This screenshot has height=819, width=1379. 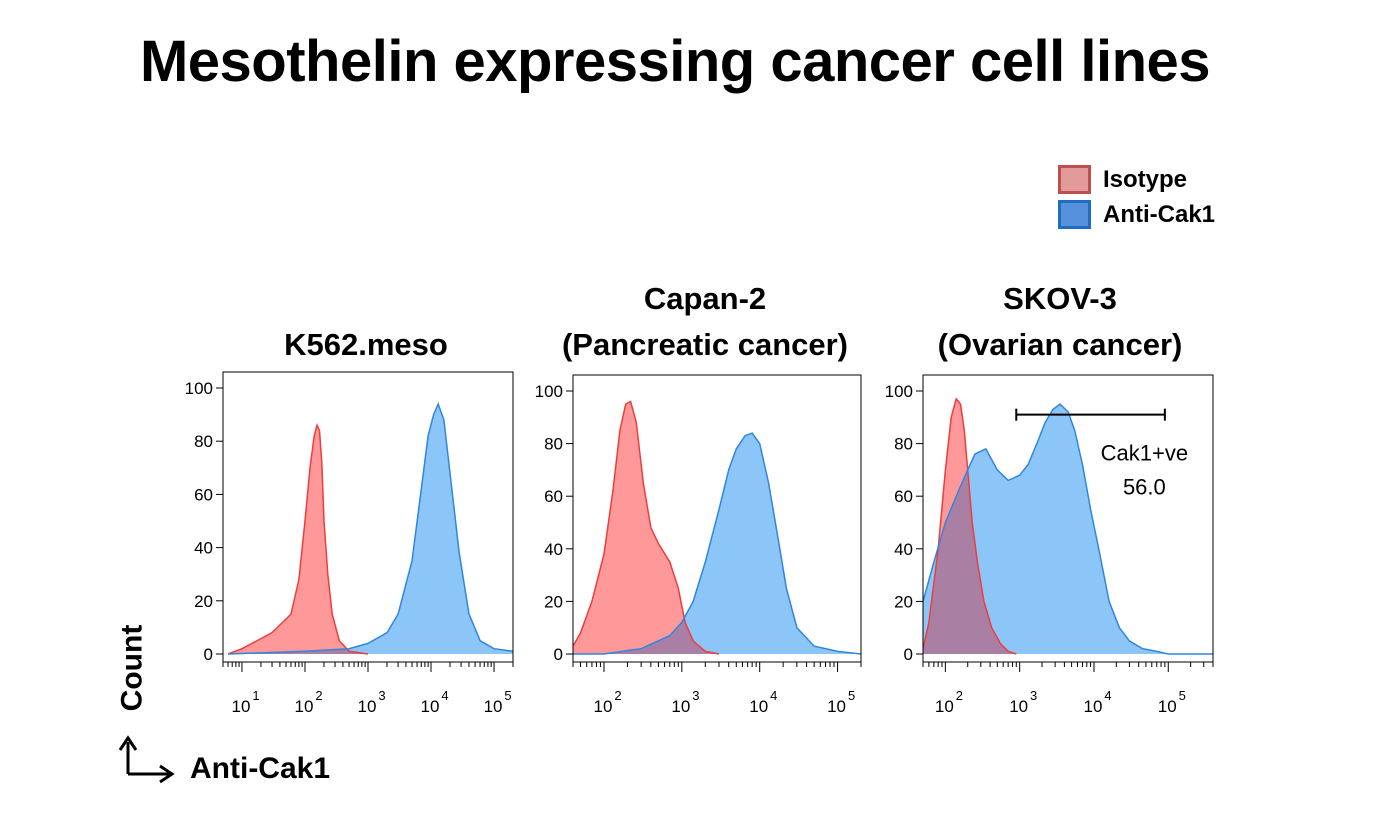 I want to click on y-axis-label: Count, so click(x=132, y=668).